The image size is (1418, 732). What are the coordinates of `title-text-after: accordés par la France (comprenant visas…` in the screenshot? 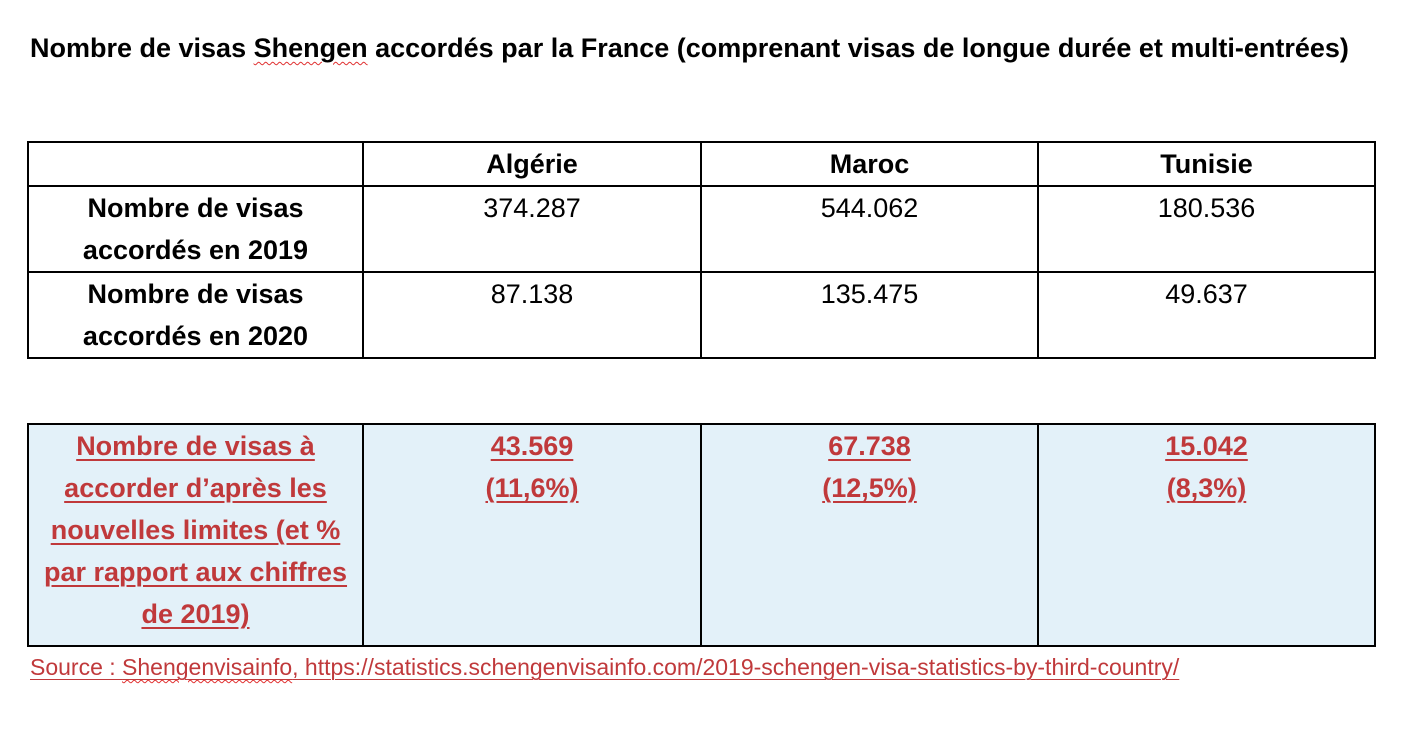 It's located at (858, 48).